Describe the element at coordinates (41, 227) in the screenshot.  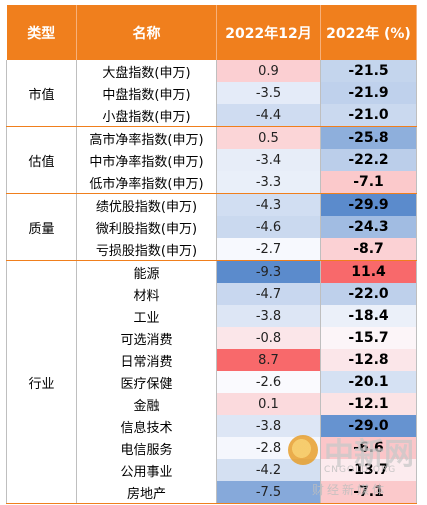
I see `category-cell: 质量` at that location.